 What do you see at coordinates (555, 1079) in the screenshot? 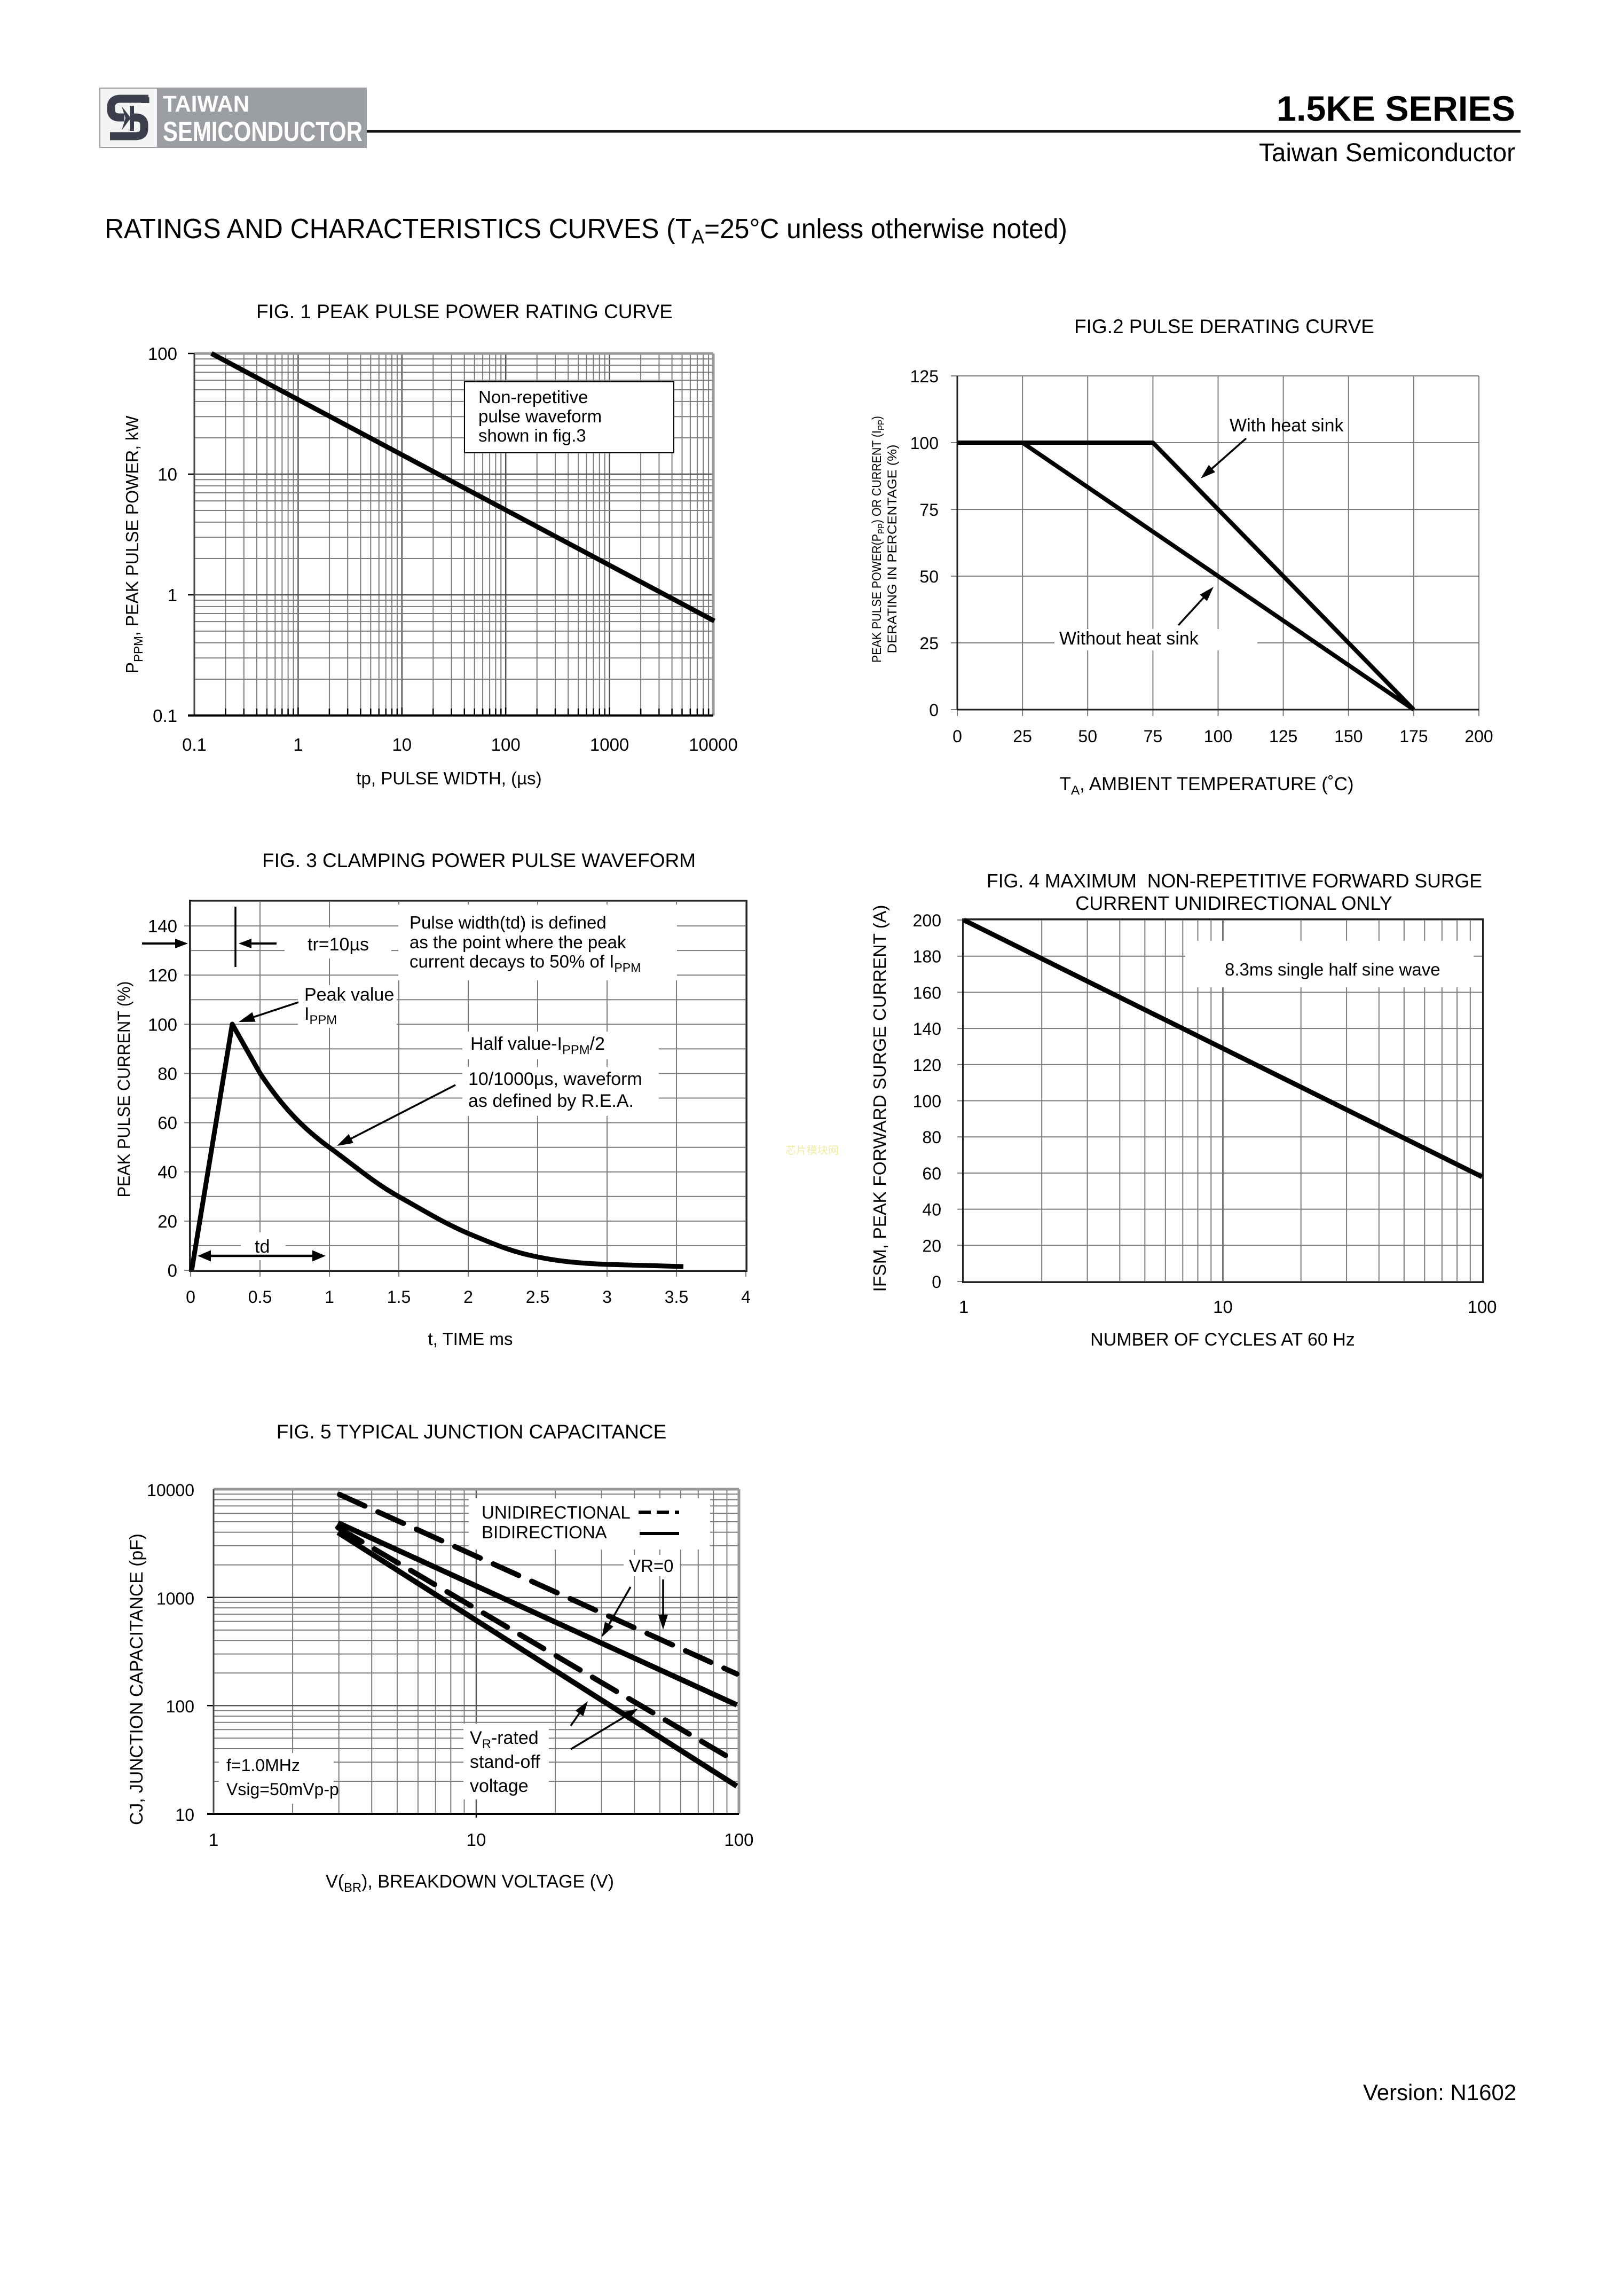
I see `svg-text: 10/1000µs, waveform` at bounding box center [555, 1079].